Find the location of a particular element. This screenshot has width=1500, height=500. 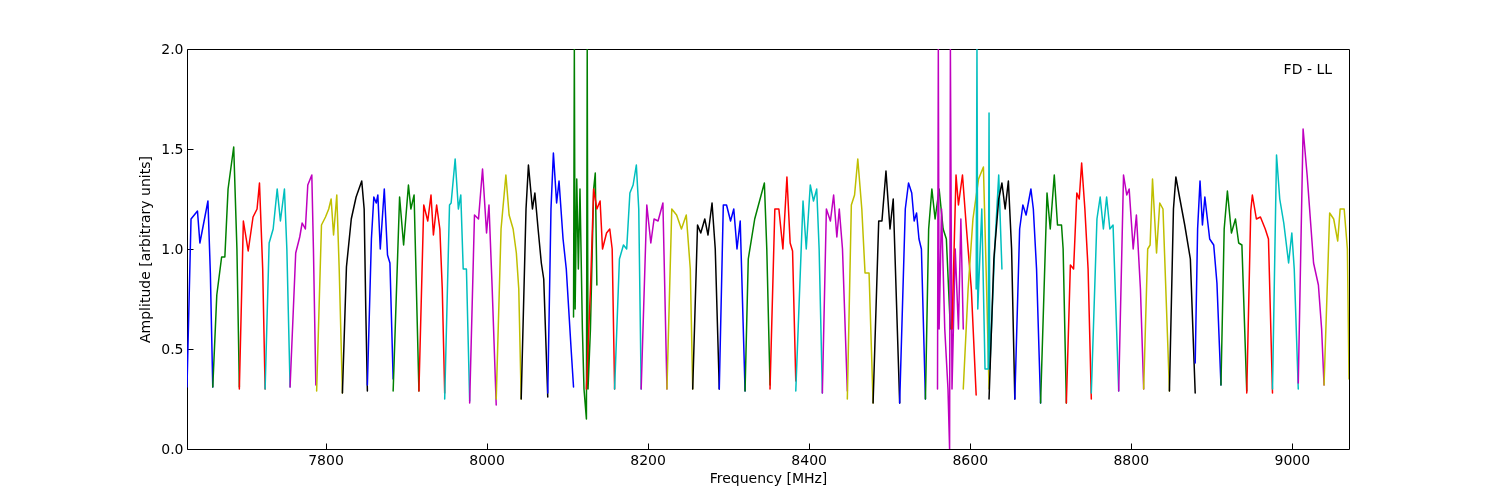

x-tick-label: 8400 is located at coordinates (809, 459).